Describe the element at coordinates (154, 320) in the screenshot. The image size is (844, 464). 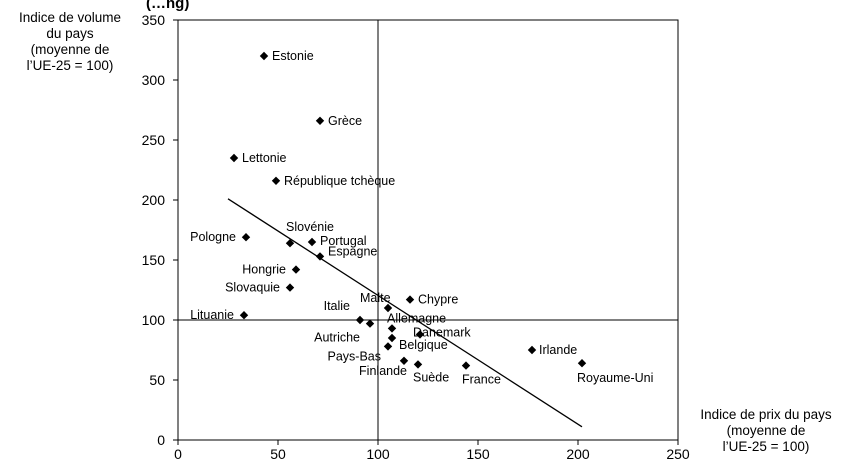
I see `y-tick-label: 100` at that location.